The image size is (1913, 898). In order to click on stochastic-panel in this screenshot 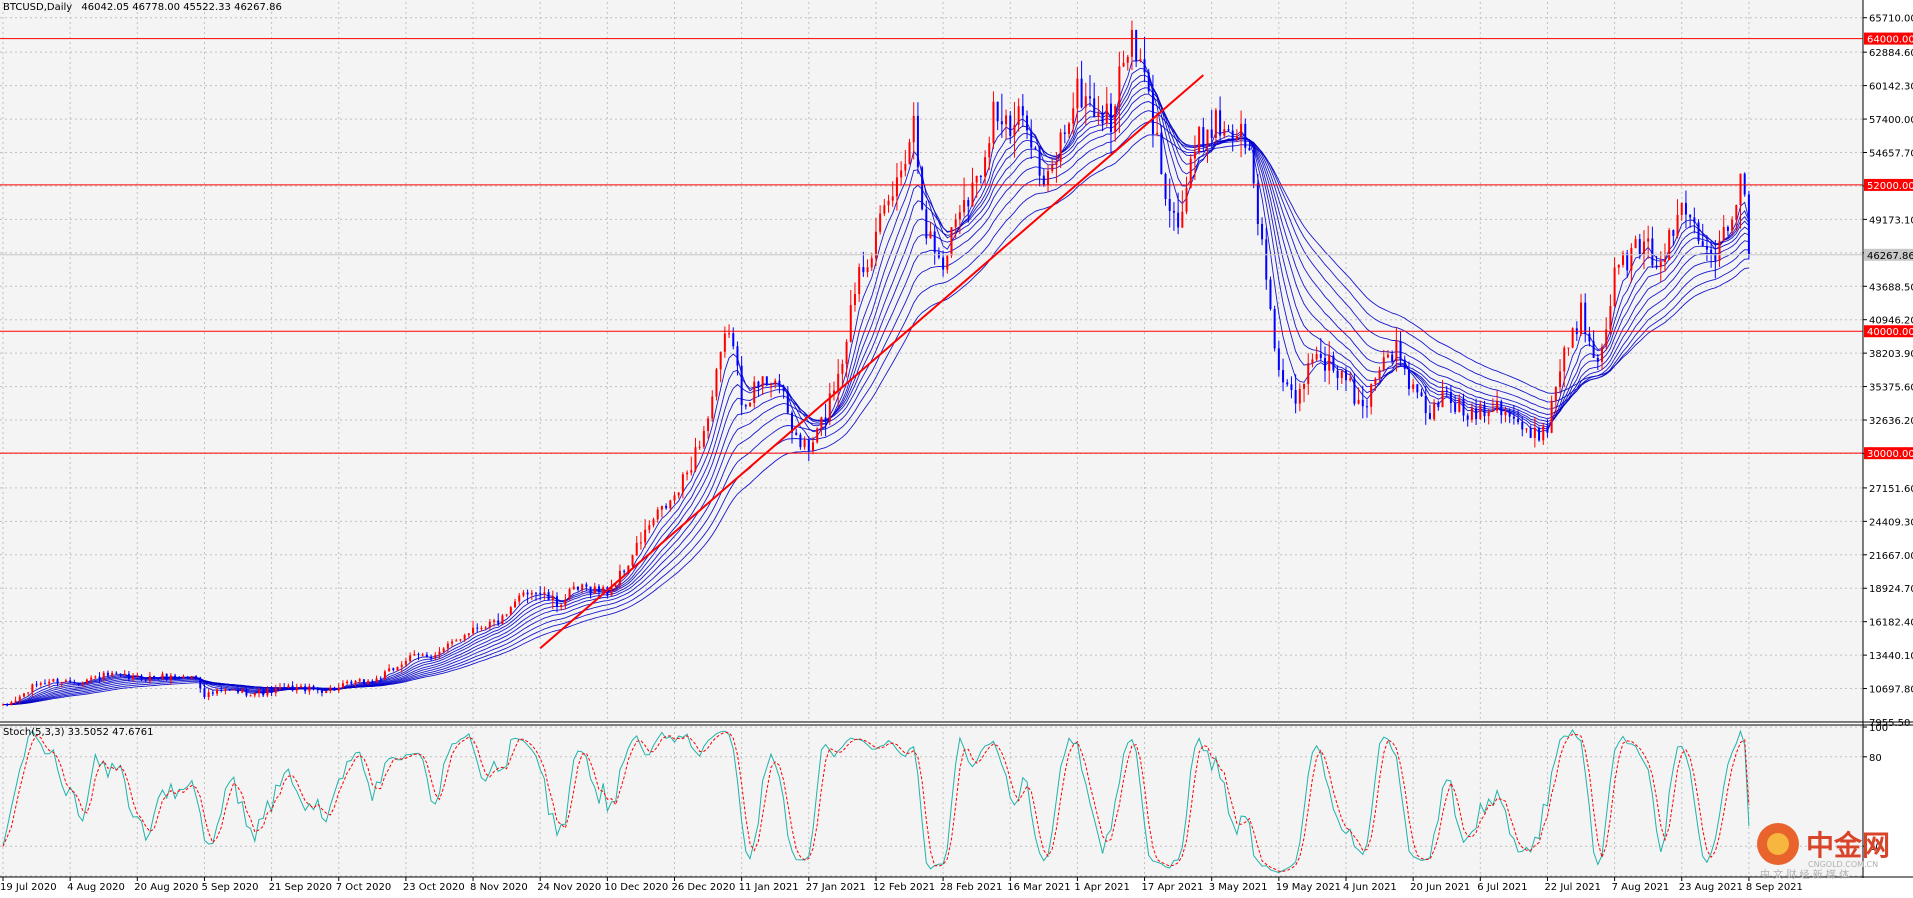, I will do `click(876, 801)`.